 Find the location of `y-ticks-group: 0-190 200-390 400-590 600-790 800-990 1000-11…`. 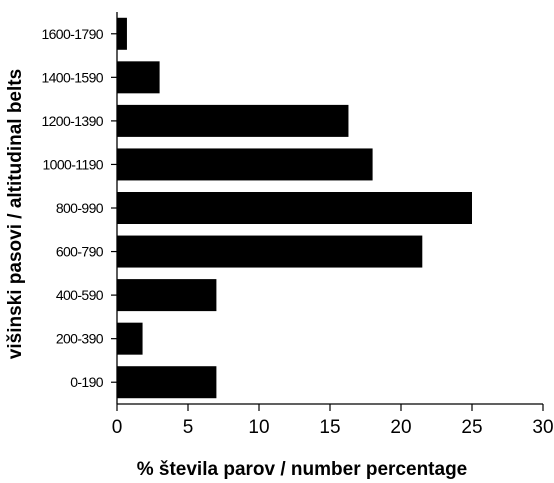

y-ticks-group: 0-190 200-390 400-590 600-790 800-990 1000-11… is located at coordinates (79, 208).